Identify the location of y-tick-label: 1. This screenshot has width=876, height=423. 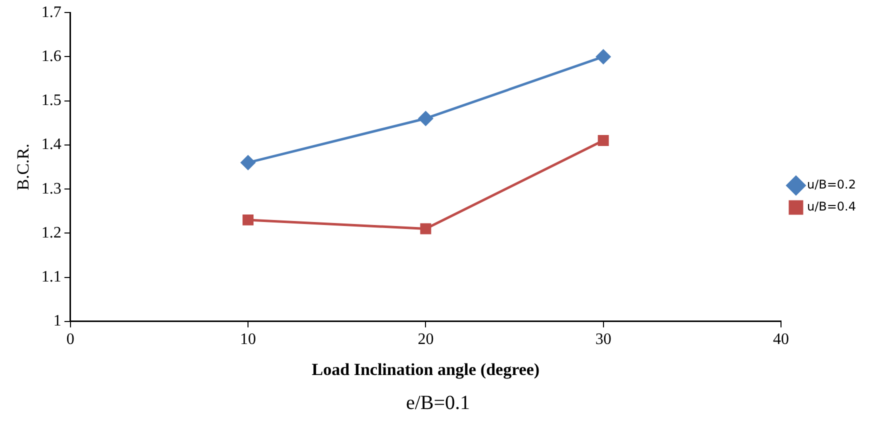
(57, 321).